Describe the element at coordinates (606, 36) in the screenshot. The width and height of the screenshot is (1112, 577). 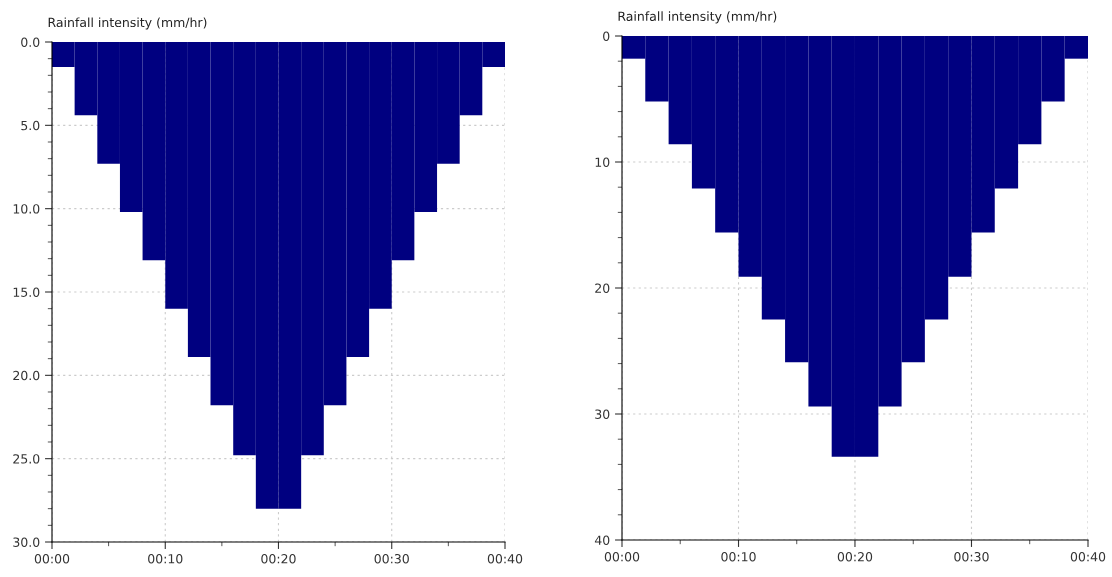
I see `y-tick-label: 0` at that location.